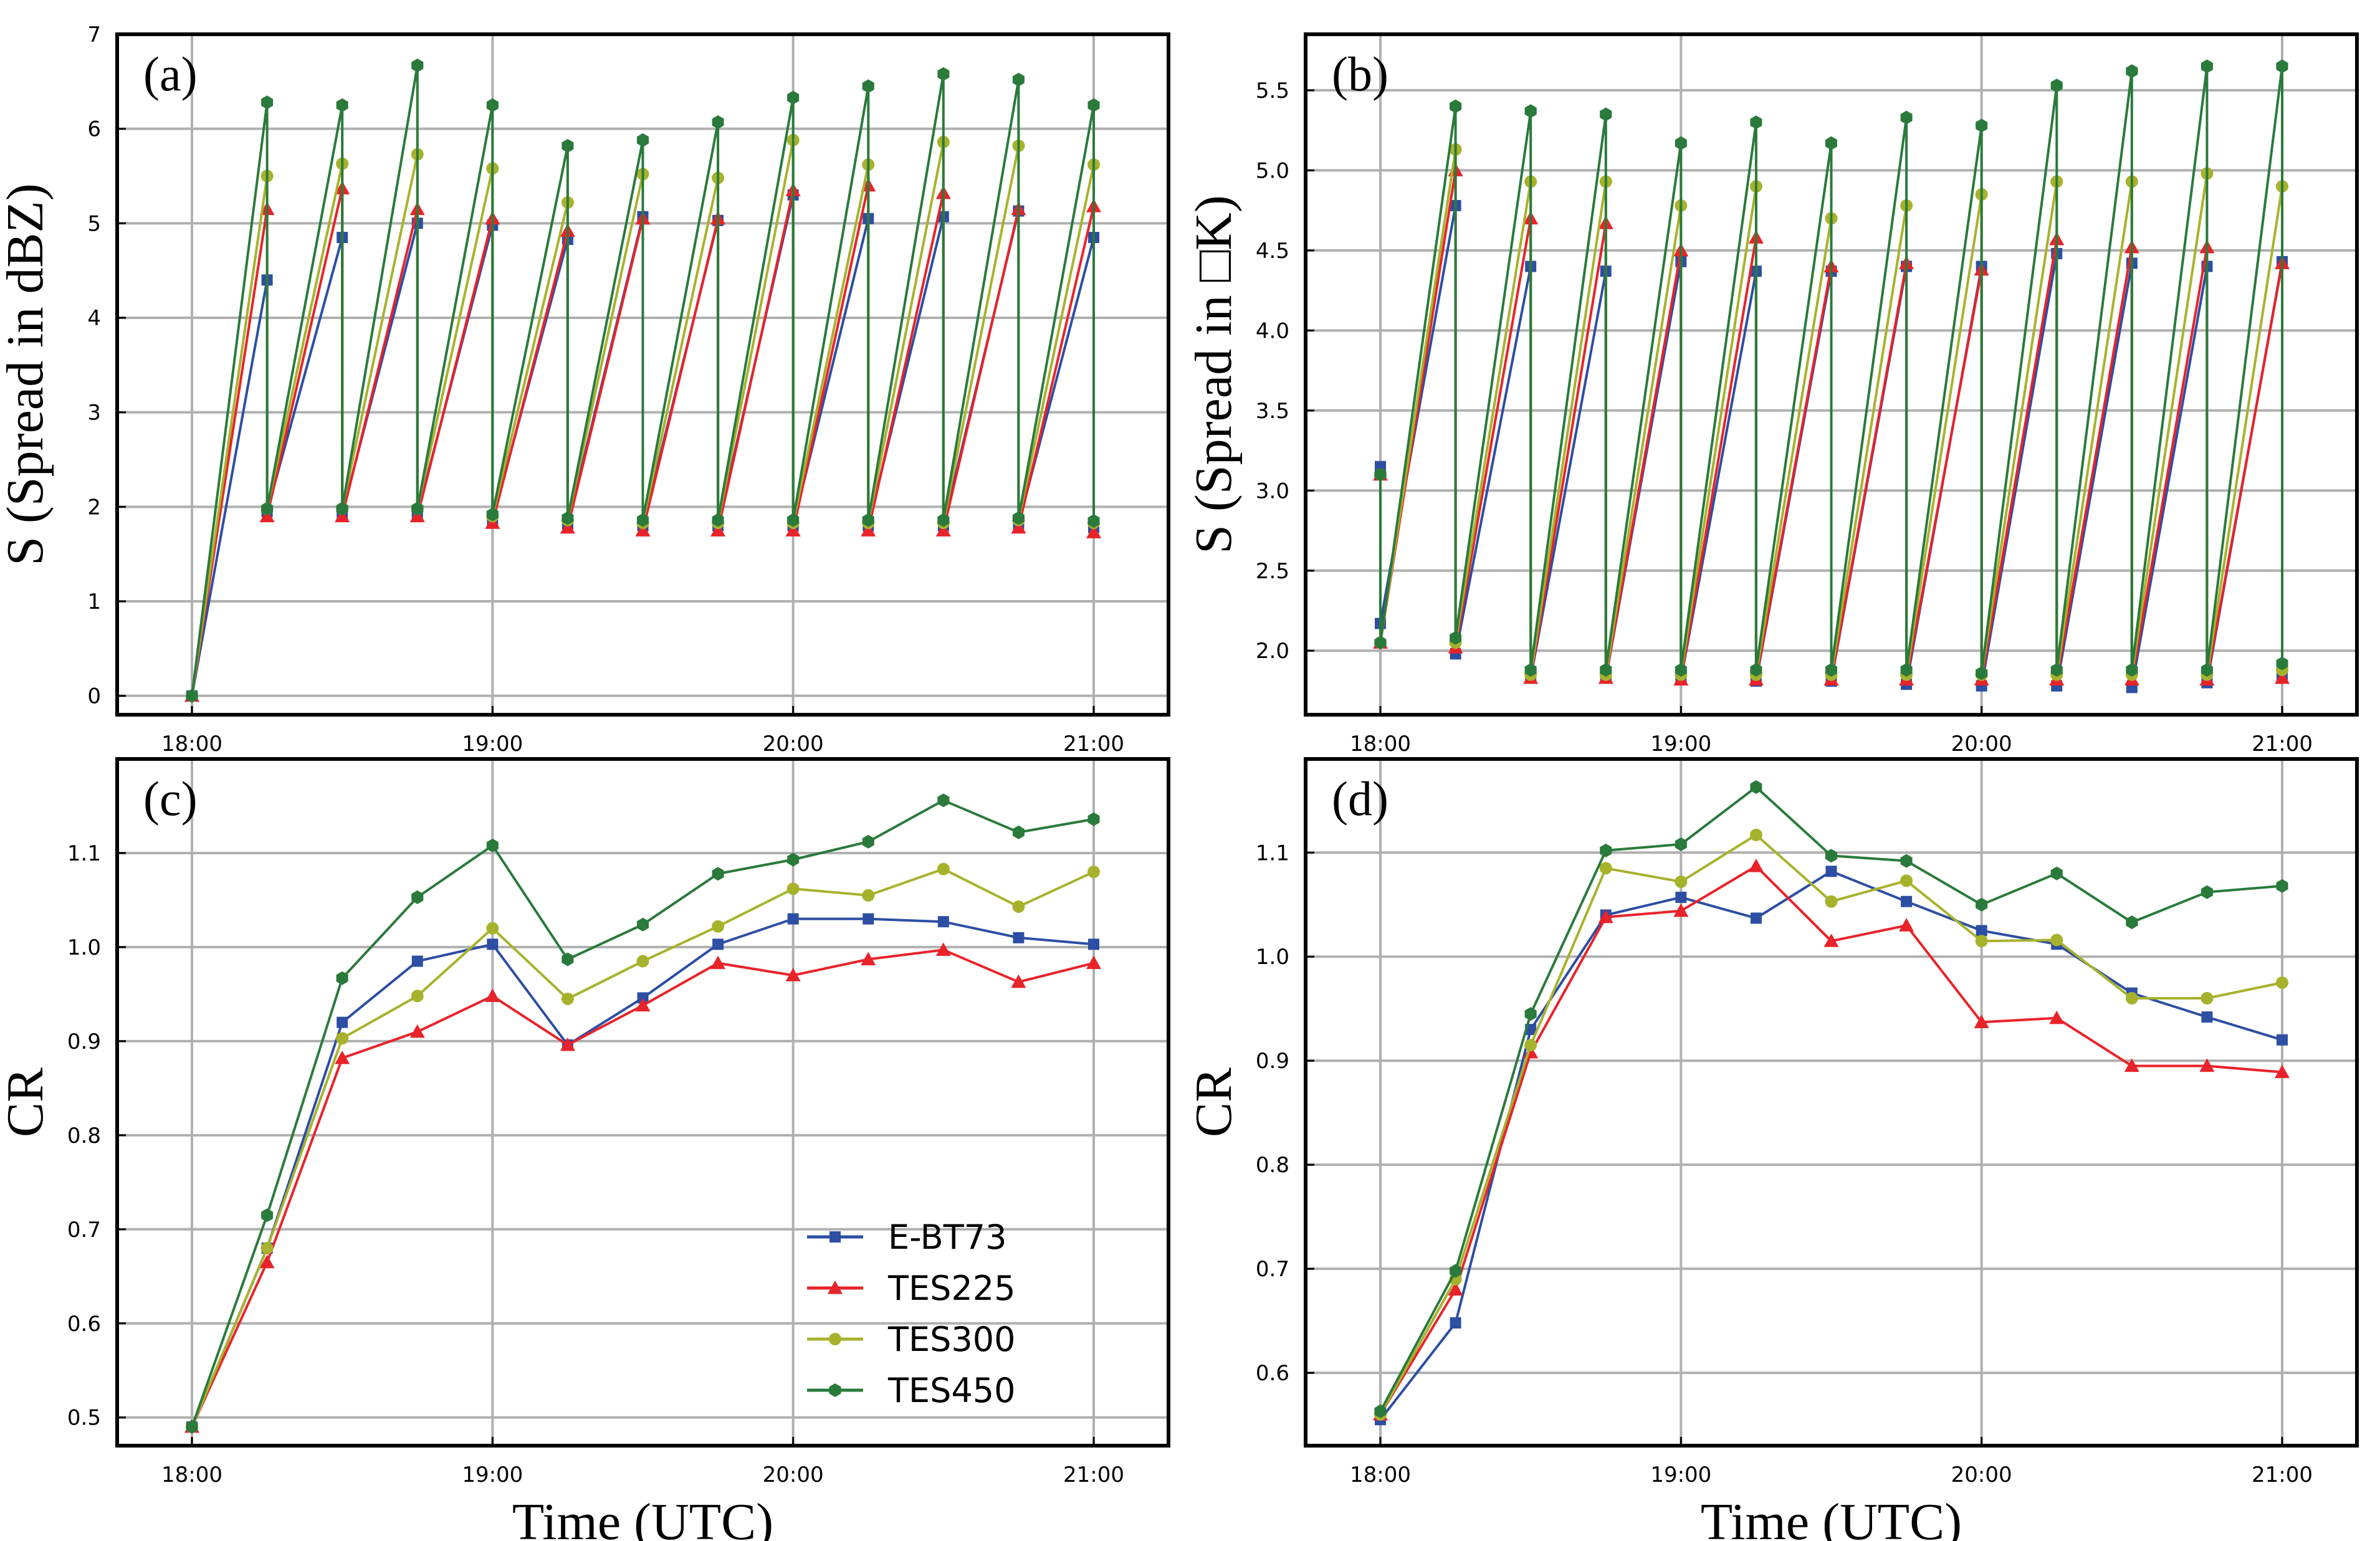 This screenshot has width=2380, height=1541. Describe the element at coordinates (911, 1314) in the screenshot. I see `legend: E-BT73 TES225 TES300 TES450` at that location.